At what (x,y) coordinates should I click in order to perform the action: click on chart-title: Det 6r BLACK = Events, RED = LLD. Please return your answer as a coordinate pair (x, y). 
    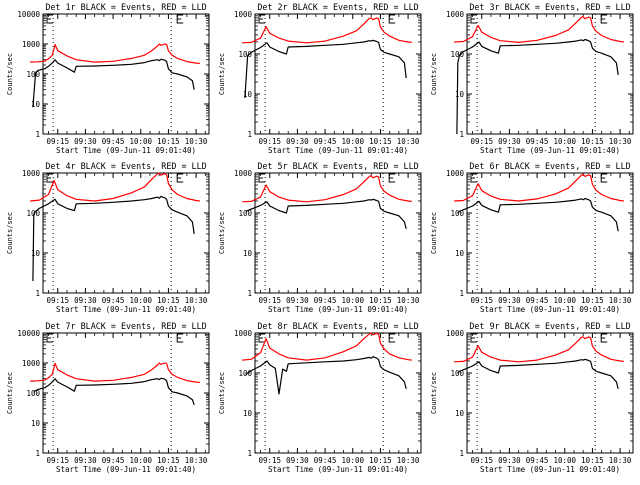
    Looking at the image, I should click on (549, 166).